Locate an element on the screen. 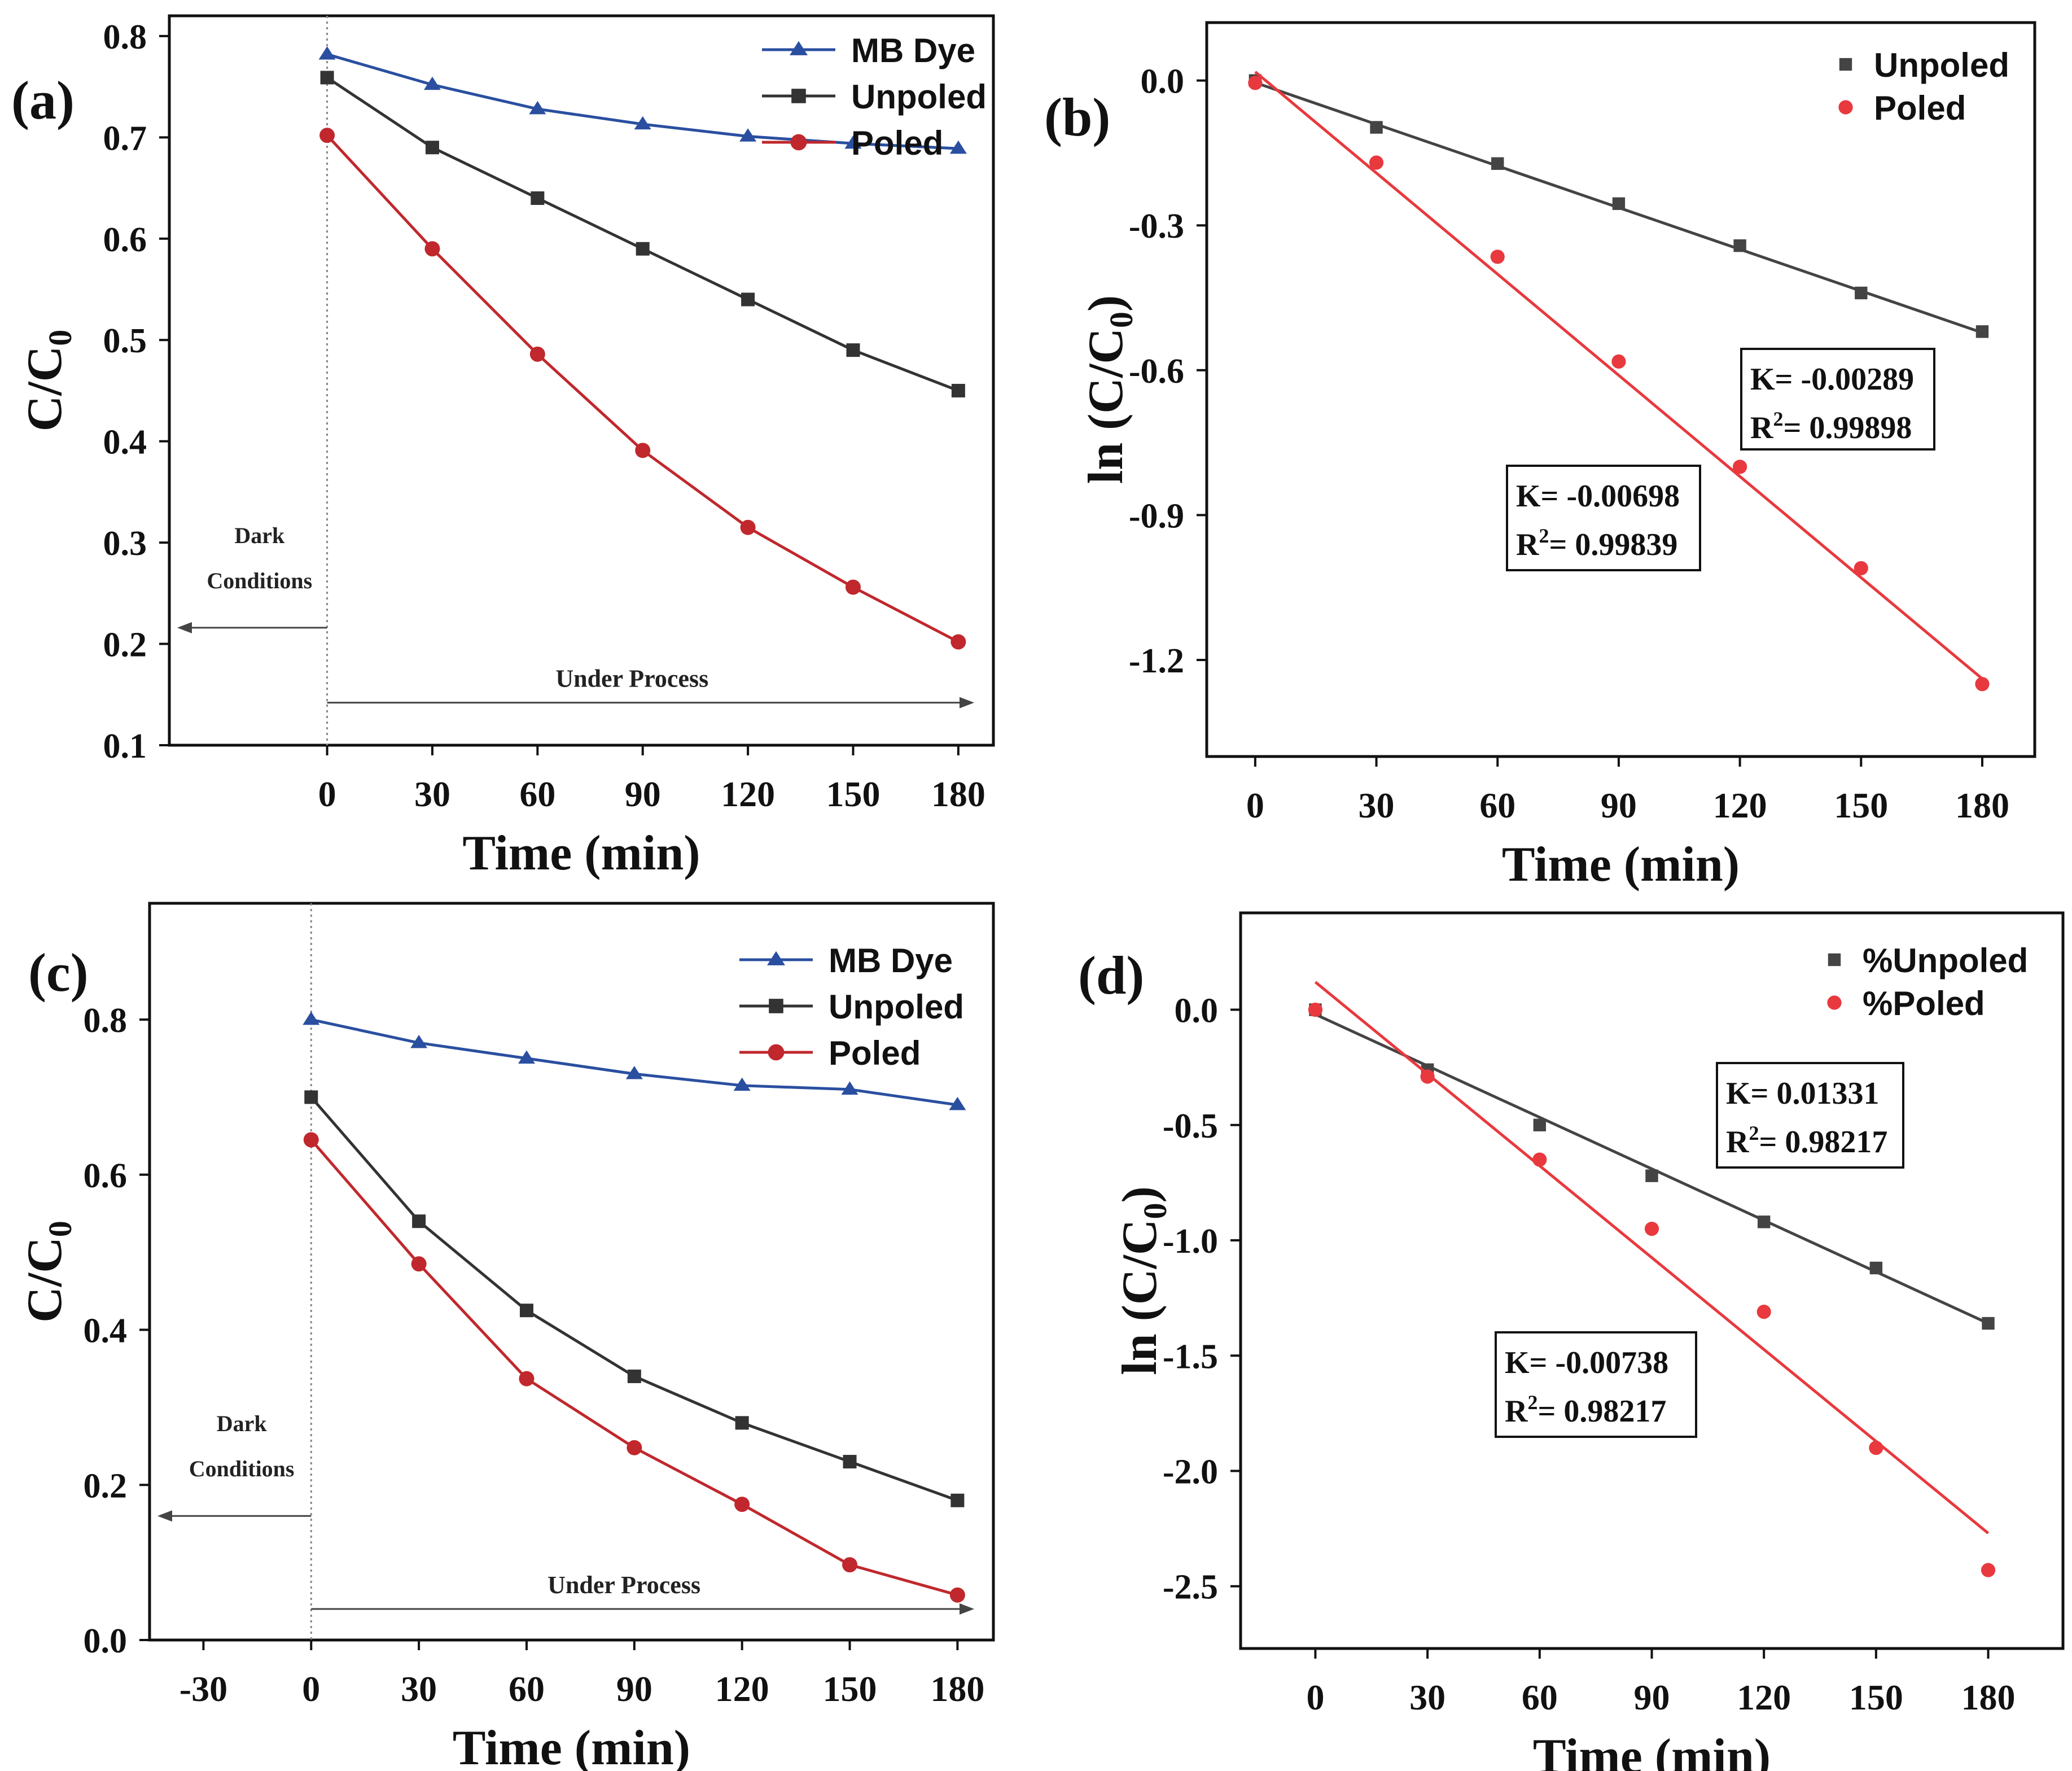  rate-constant-label: K= -0.00738 is located at coordinates (1586, 1362).